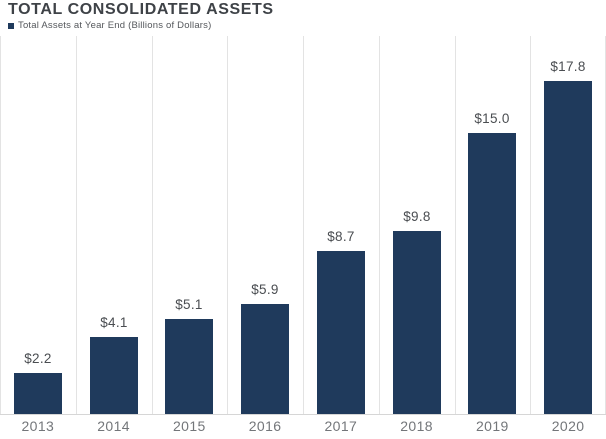 This screenshot has height=439, width=606. What do you see at coordinates (11, 25) in the screenshot?
I see `legend-swatch-icon` at bounding box center [11, 25].